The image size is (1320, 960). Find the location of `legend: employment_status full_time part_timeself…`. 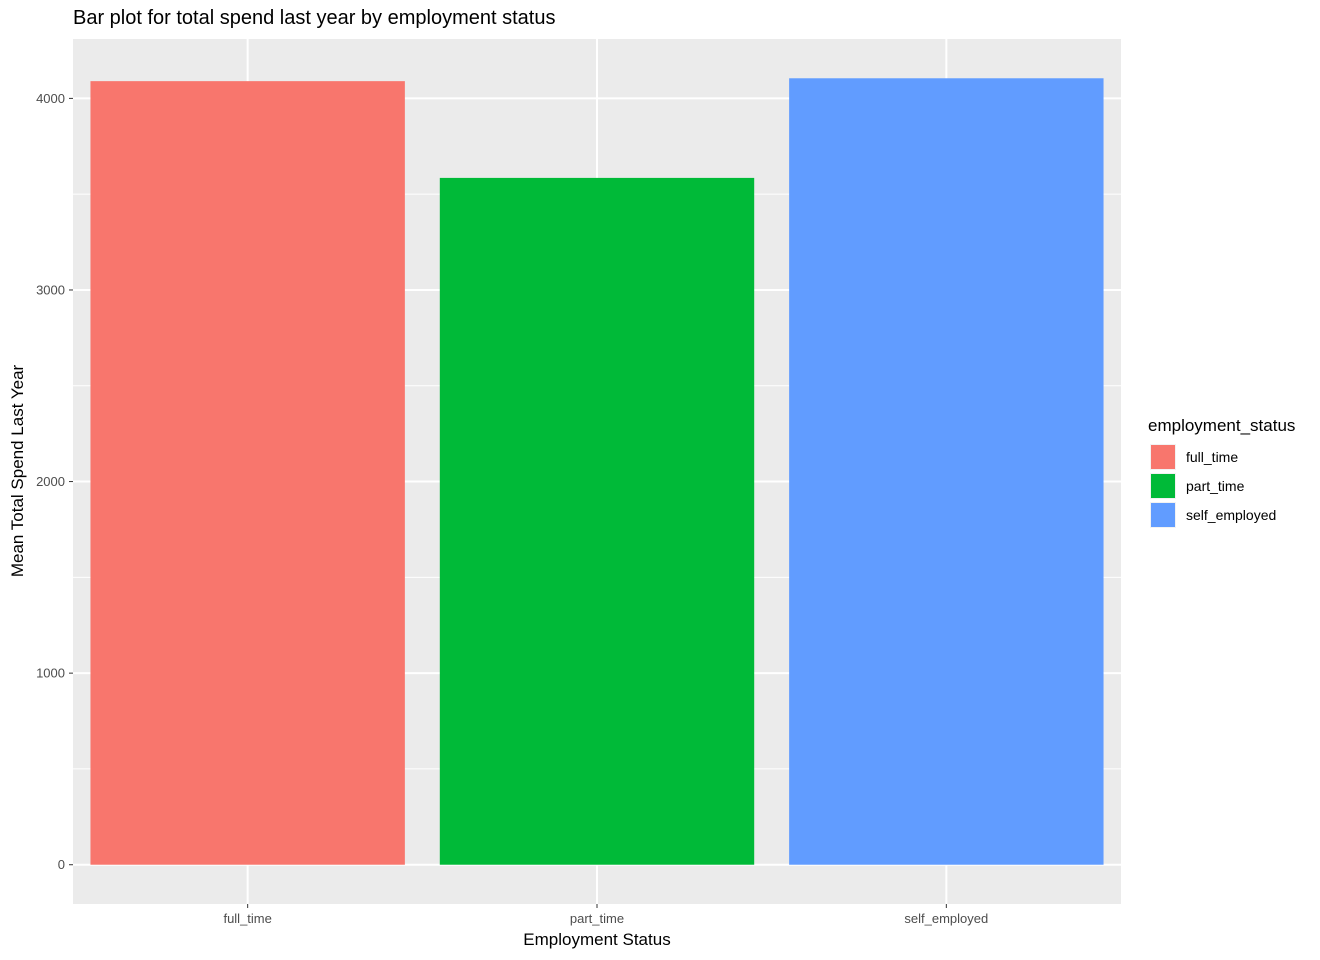

legend: employment_status full_time part_timeself… is located at coordinates (1221, 472).